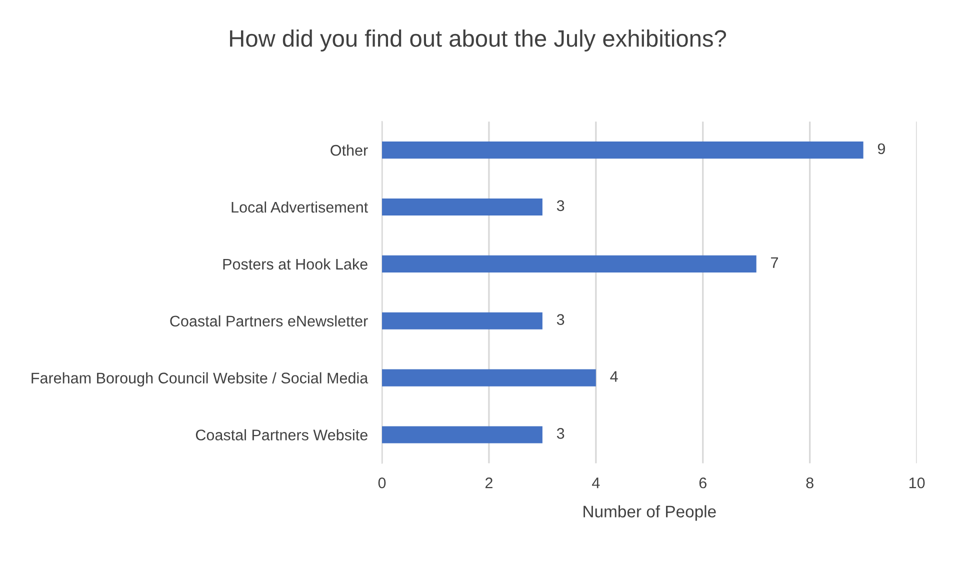  Describe the element at coordinates (650, 513) in the screenshot. I see `x-axis-title: Number of People` at that location.